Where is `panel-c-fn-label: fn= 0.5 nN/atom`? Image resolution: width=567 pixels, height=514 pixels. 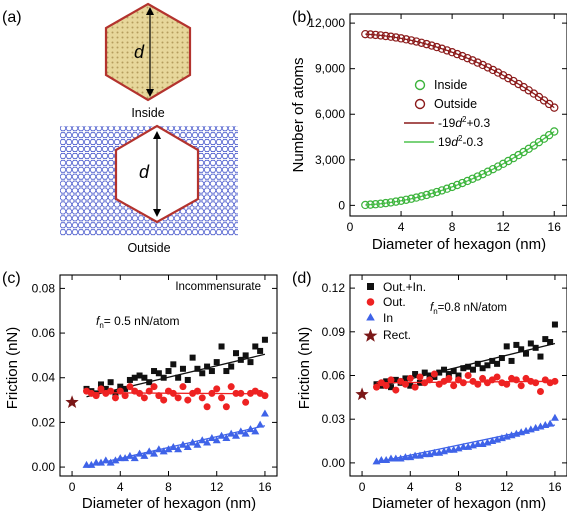 panel-c-fn-label: fn= 0.5 nN/atom is located at coordinates (138, 322).